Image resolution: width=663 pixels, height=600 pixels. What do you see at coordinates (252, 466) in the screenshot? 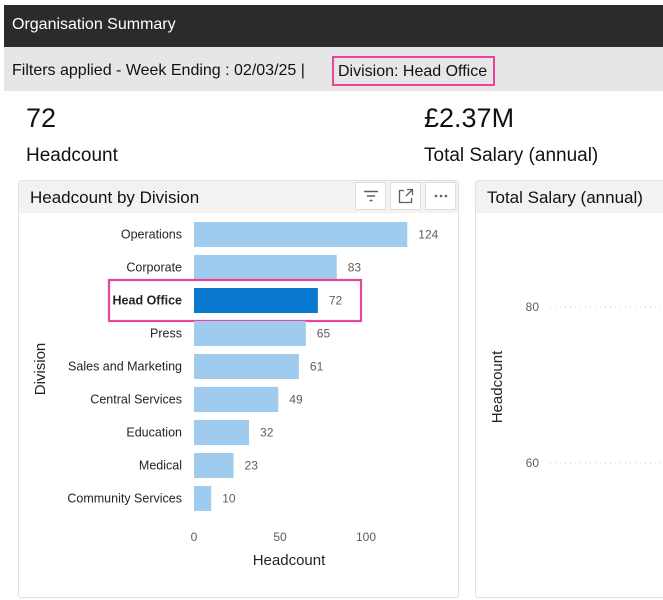
I see `data-label: 23` at bounding box center [252, 466].